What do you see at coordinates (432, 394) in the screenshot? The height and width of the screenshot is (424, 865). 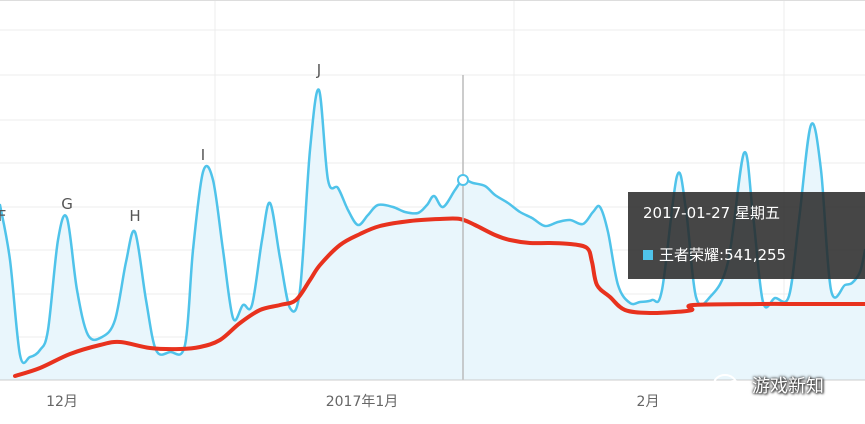 I see `x-axis: 12月 2017年1月 2月` at bounding box center [432, 394].